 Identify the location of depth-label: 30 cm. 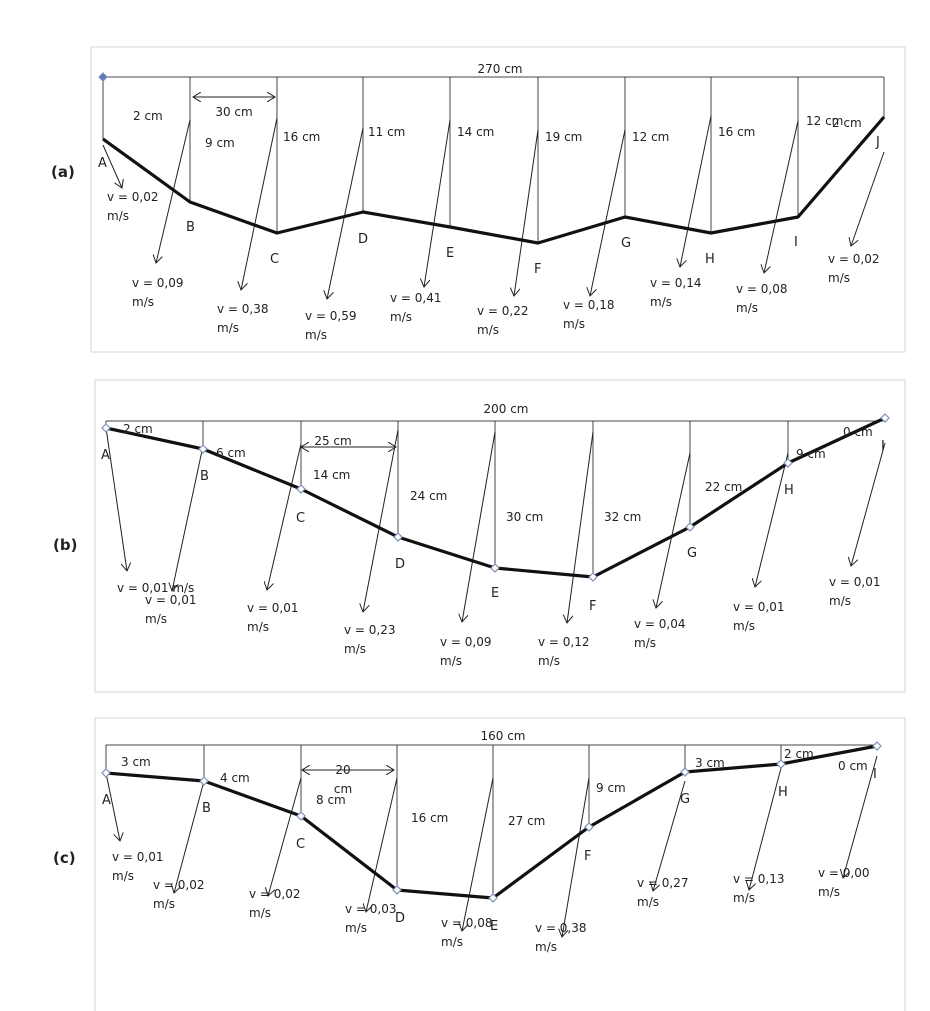
(524, 517).